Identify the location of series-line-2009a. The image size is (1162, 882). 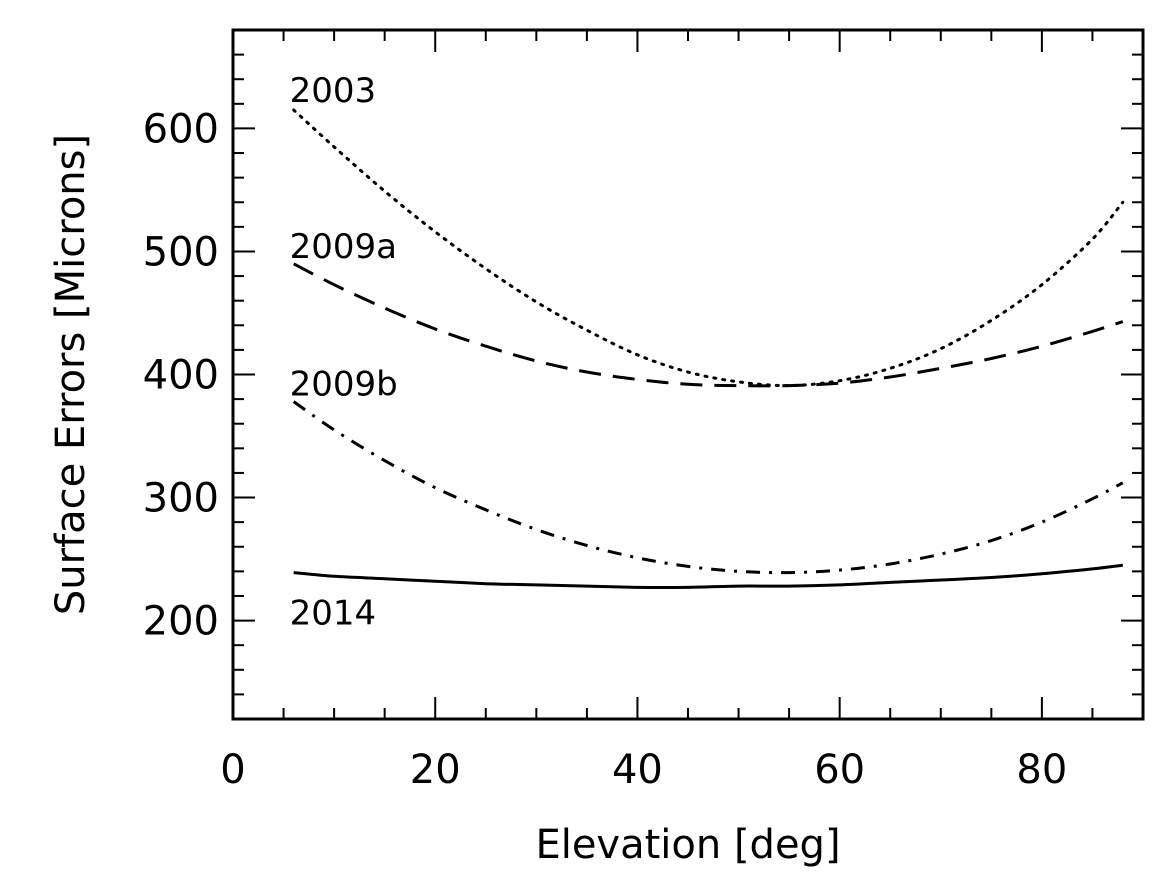
(708, 325).